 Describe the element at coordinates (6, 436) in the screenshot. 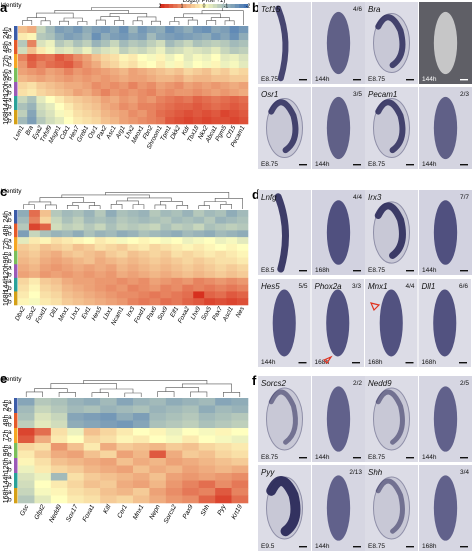

I see `timepoint-label: 72h` at that location.